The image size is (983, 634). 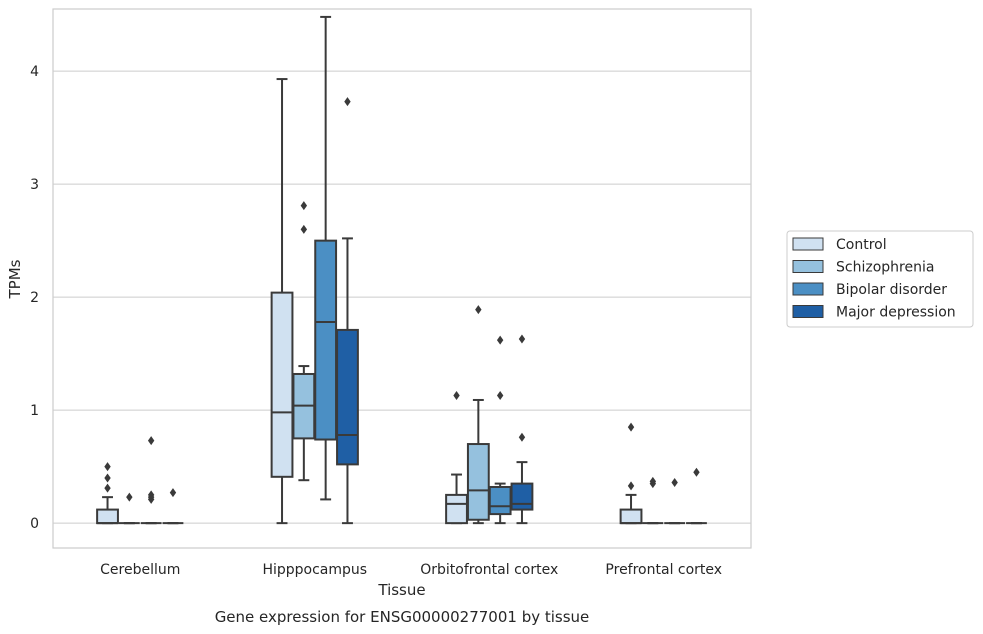 I want to click on y-tick-label: 3, so click(x=34, y=185).